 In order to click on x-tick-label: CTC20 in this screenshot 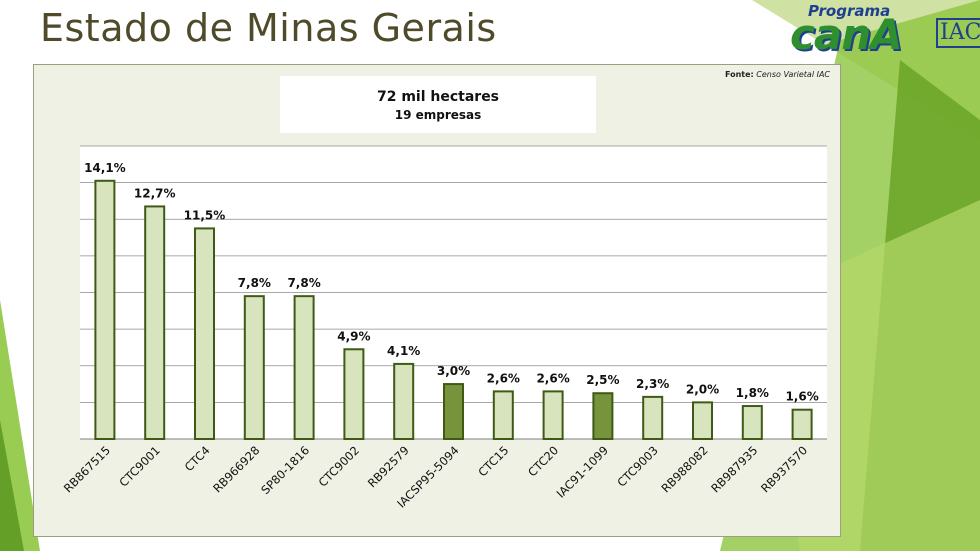, I will do `click(543, 461)`.